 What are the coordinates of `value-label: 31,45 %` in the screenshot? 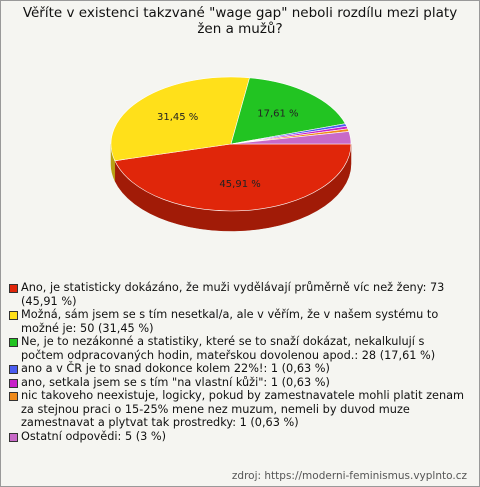 It's located at (177, 117).